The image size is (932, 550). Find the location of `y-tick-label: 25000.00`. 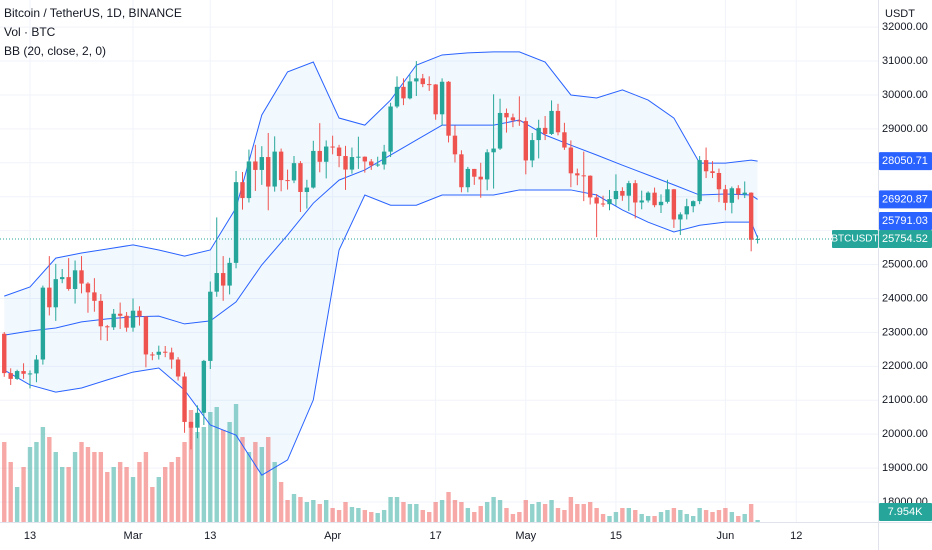

y-tick-label: 25000.00 is located at coordinates (905, 264).